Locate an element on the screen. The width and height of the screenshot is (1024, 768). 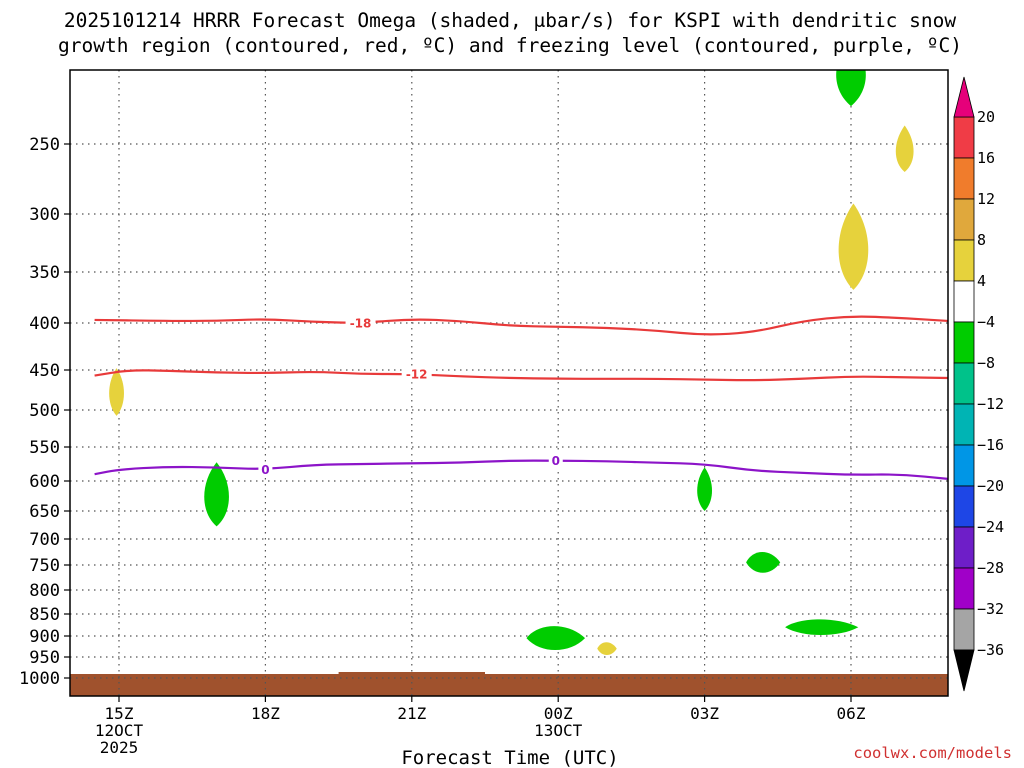
y-tick-label-1000: 1000 is located at coordinates (39, 679).